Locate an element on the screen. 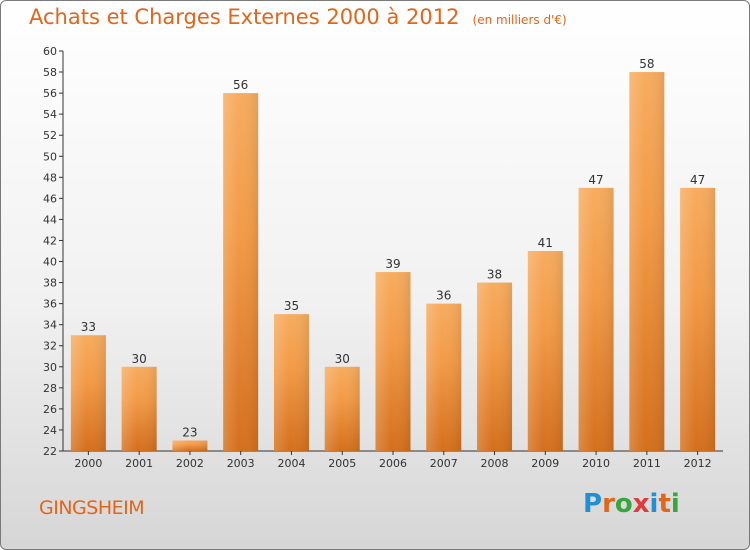  x-tick-label: 2012 is located at coordinates (698, 463).